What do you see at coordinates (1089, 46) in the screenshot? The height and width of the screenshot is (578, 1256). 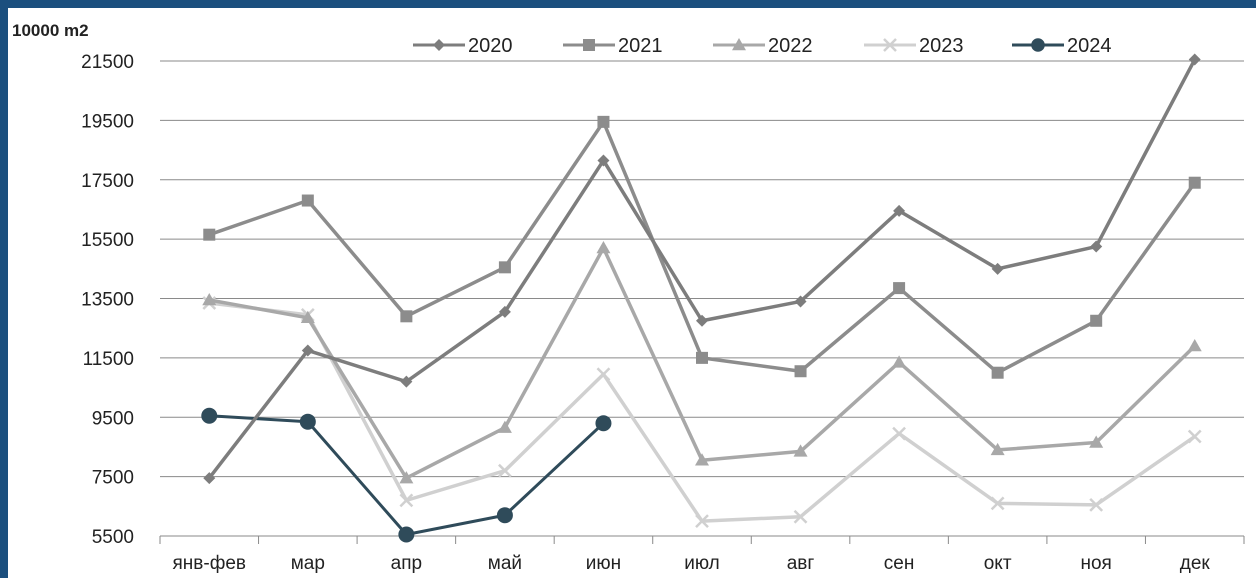 I see `legend-label: 2024` at bounding box center [1089, 46].